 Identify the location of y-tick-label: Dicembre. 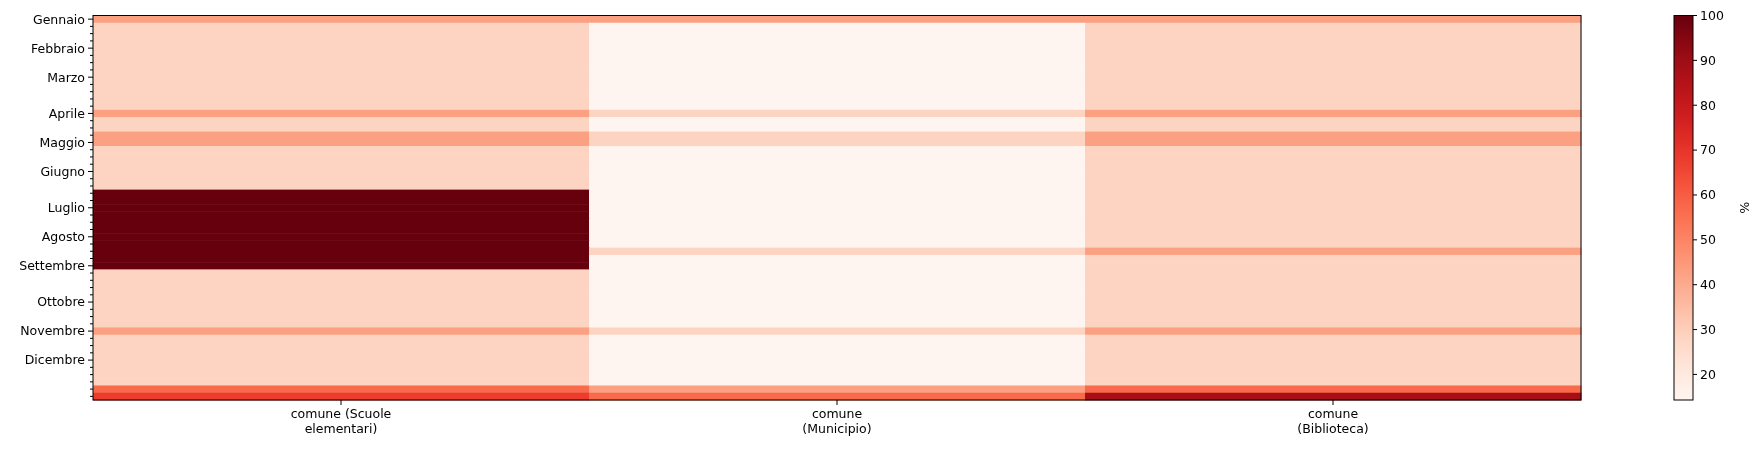
(55, 360).